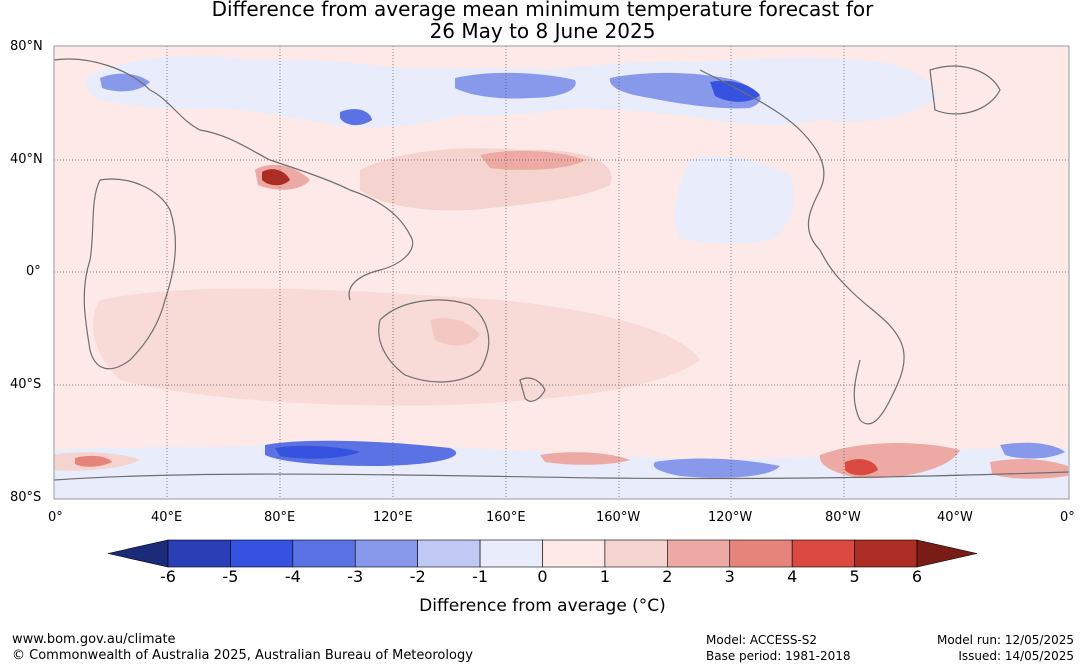 The image size is (1085, 667). I want to click on cool-core-weddell, so click(1032, 450).